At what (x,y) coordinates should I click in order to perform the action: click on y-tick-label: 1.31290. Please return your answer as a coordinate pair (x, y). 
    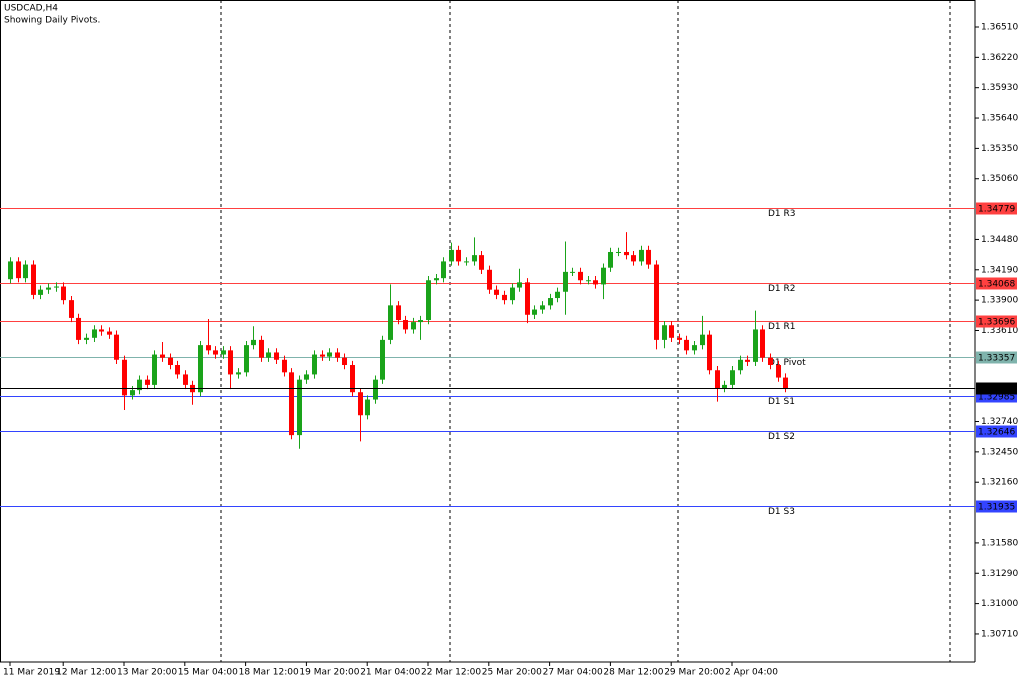
    Looking at the image, I should click on (999, 574).